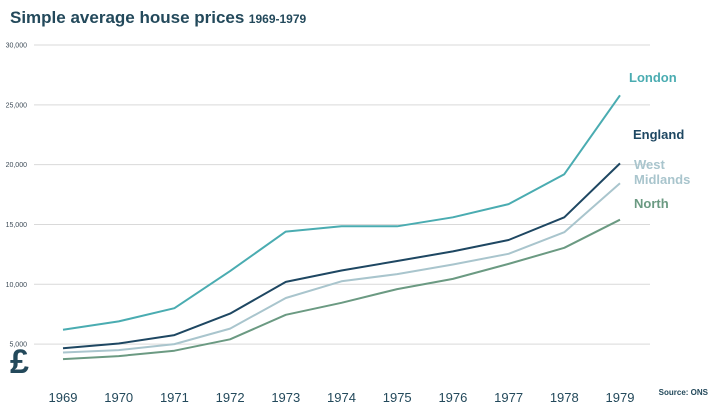 This screenshot has width=720, height=405. Describe the element at coordinates (662, 172) in the screenshot. I see `series-label-west-midlands: West Midlands` at that location.